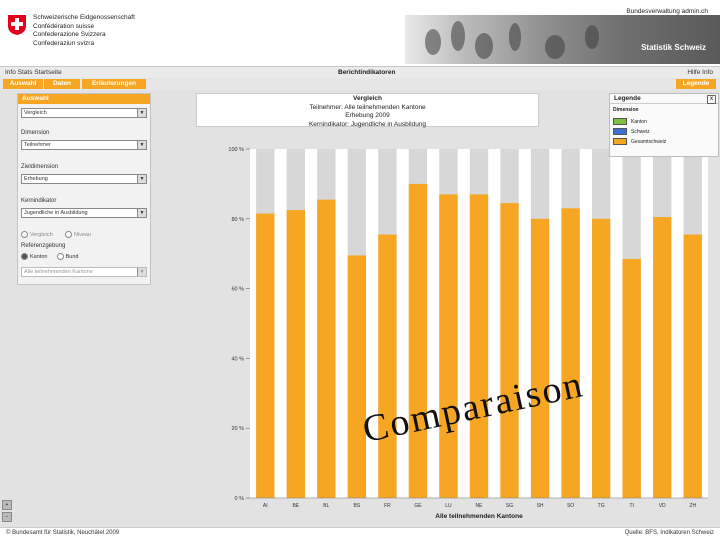 The image size is (720, 541). Describe the element at coordinates (418, 506) in the screenshot. I see `x-tick-label: GE` at that location.